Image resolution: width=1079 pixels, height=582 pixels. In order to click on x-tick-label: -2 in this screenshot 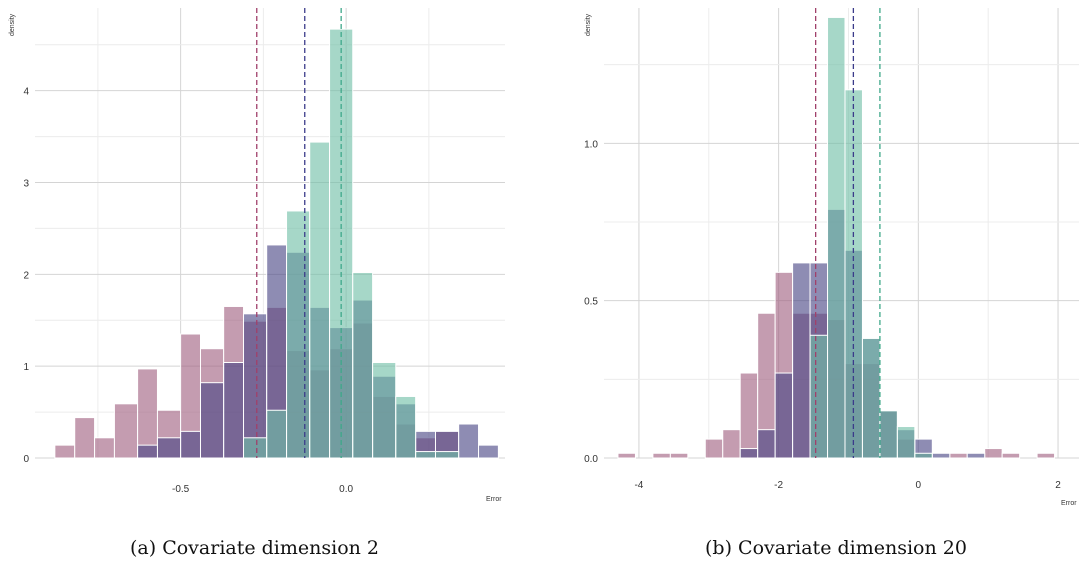, I will do `click(778, 485)`.